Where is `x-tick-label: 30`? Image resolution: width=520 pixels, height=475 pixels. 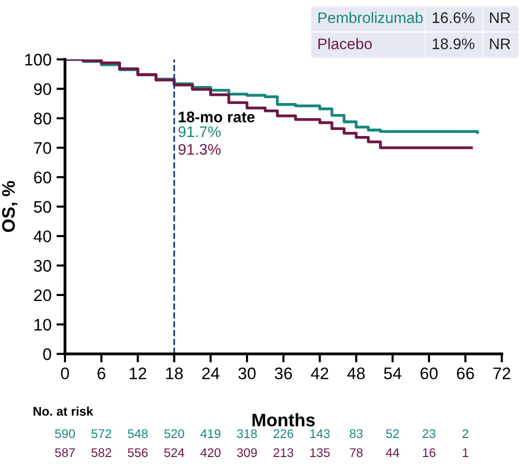 x-tick-label: 30 is located at coordinates (247, 374).